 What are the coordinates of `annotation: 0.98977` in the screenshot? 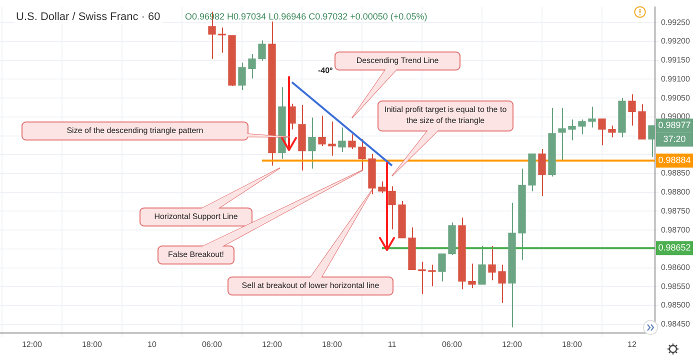 It's located at (674, 125).